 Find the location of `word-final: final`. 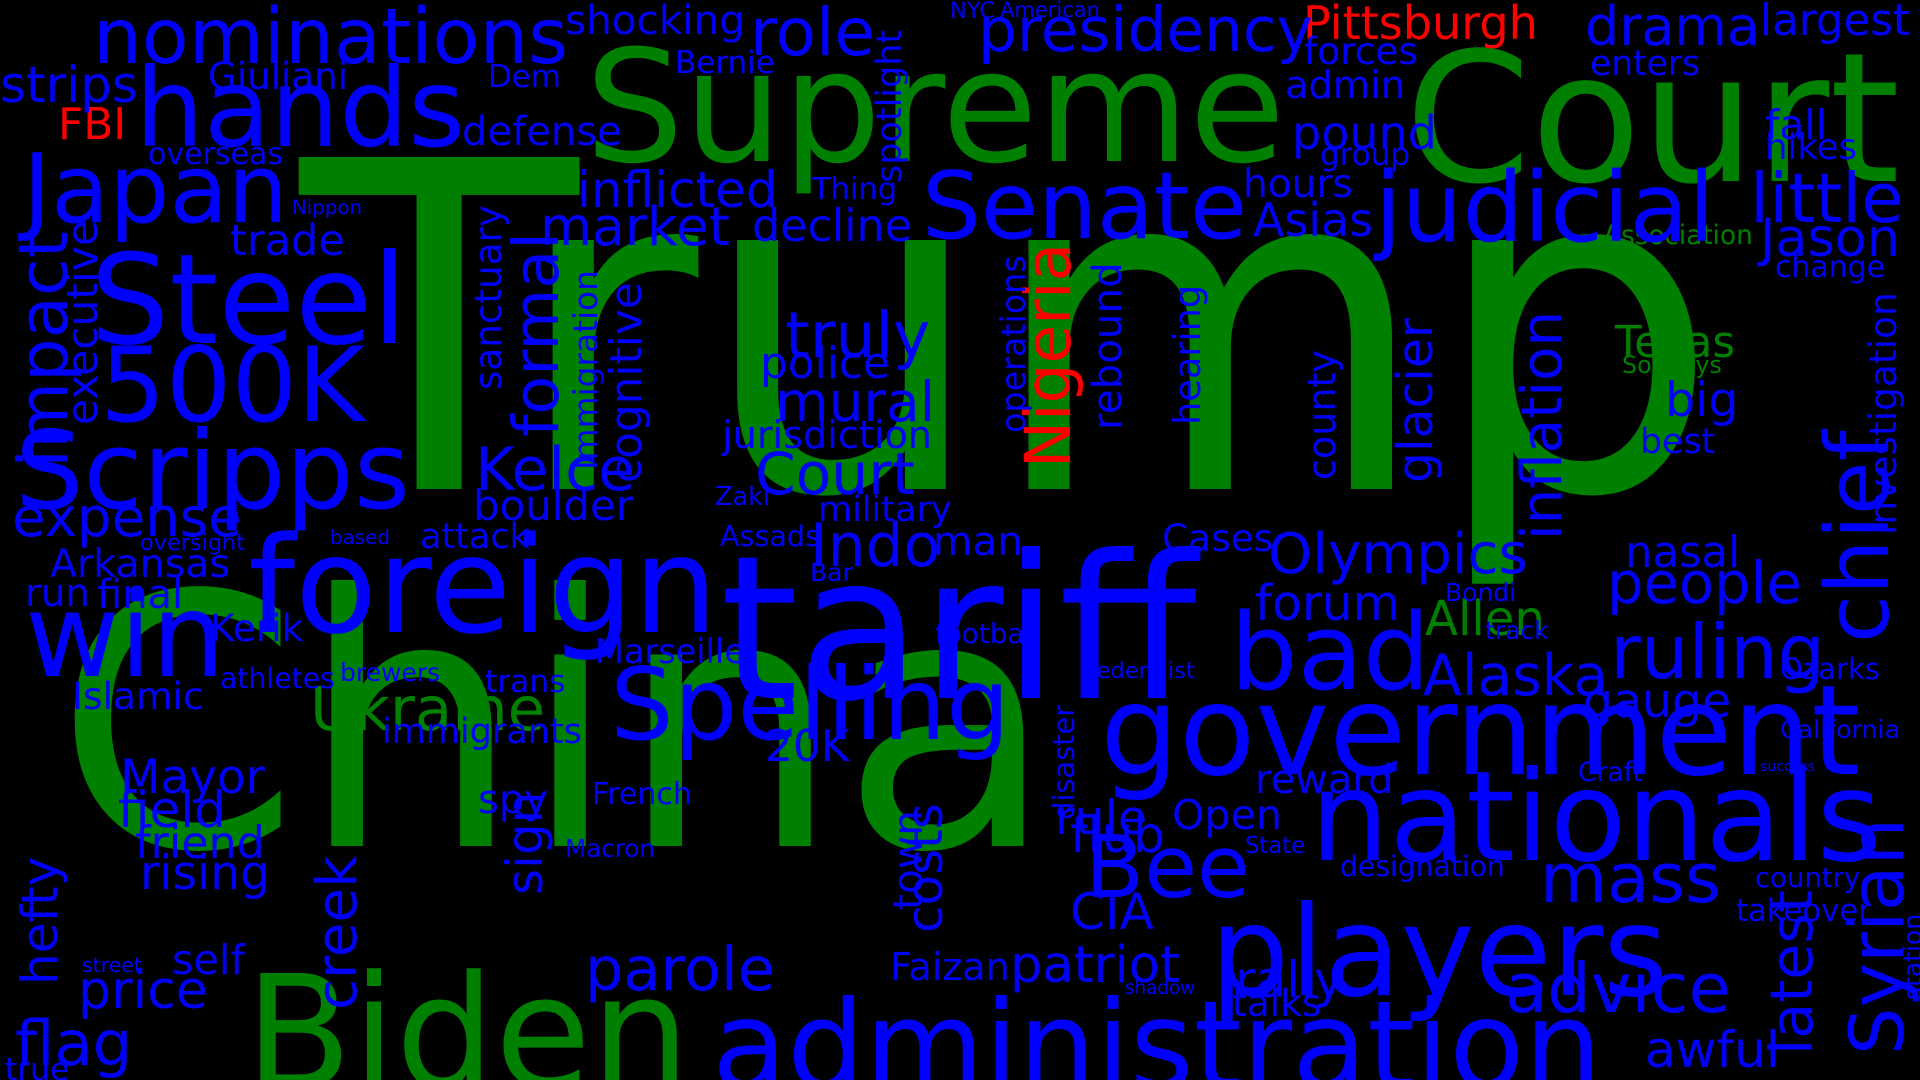

word-final: final is located at coordinates (140, 595).